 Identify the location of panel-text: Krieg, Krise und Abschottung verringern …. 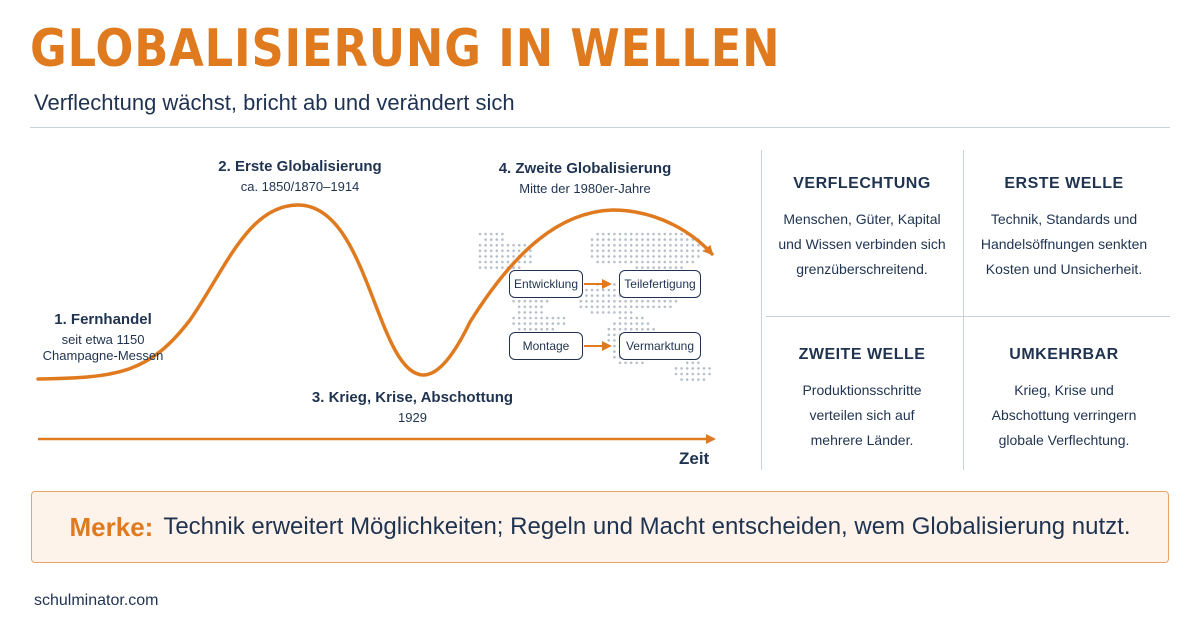
(1064, 415).